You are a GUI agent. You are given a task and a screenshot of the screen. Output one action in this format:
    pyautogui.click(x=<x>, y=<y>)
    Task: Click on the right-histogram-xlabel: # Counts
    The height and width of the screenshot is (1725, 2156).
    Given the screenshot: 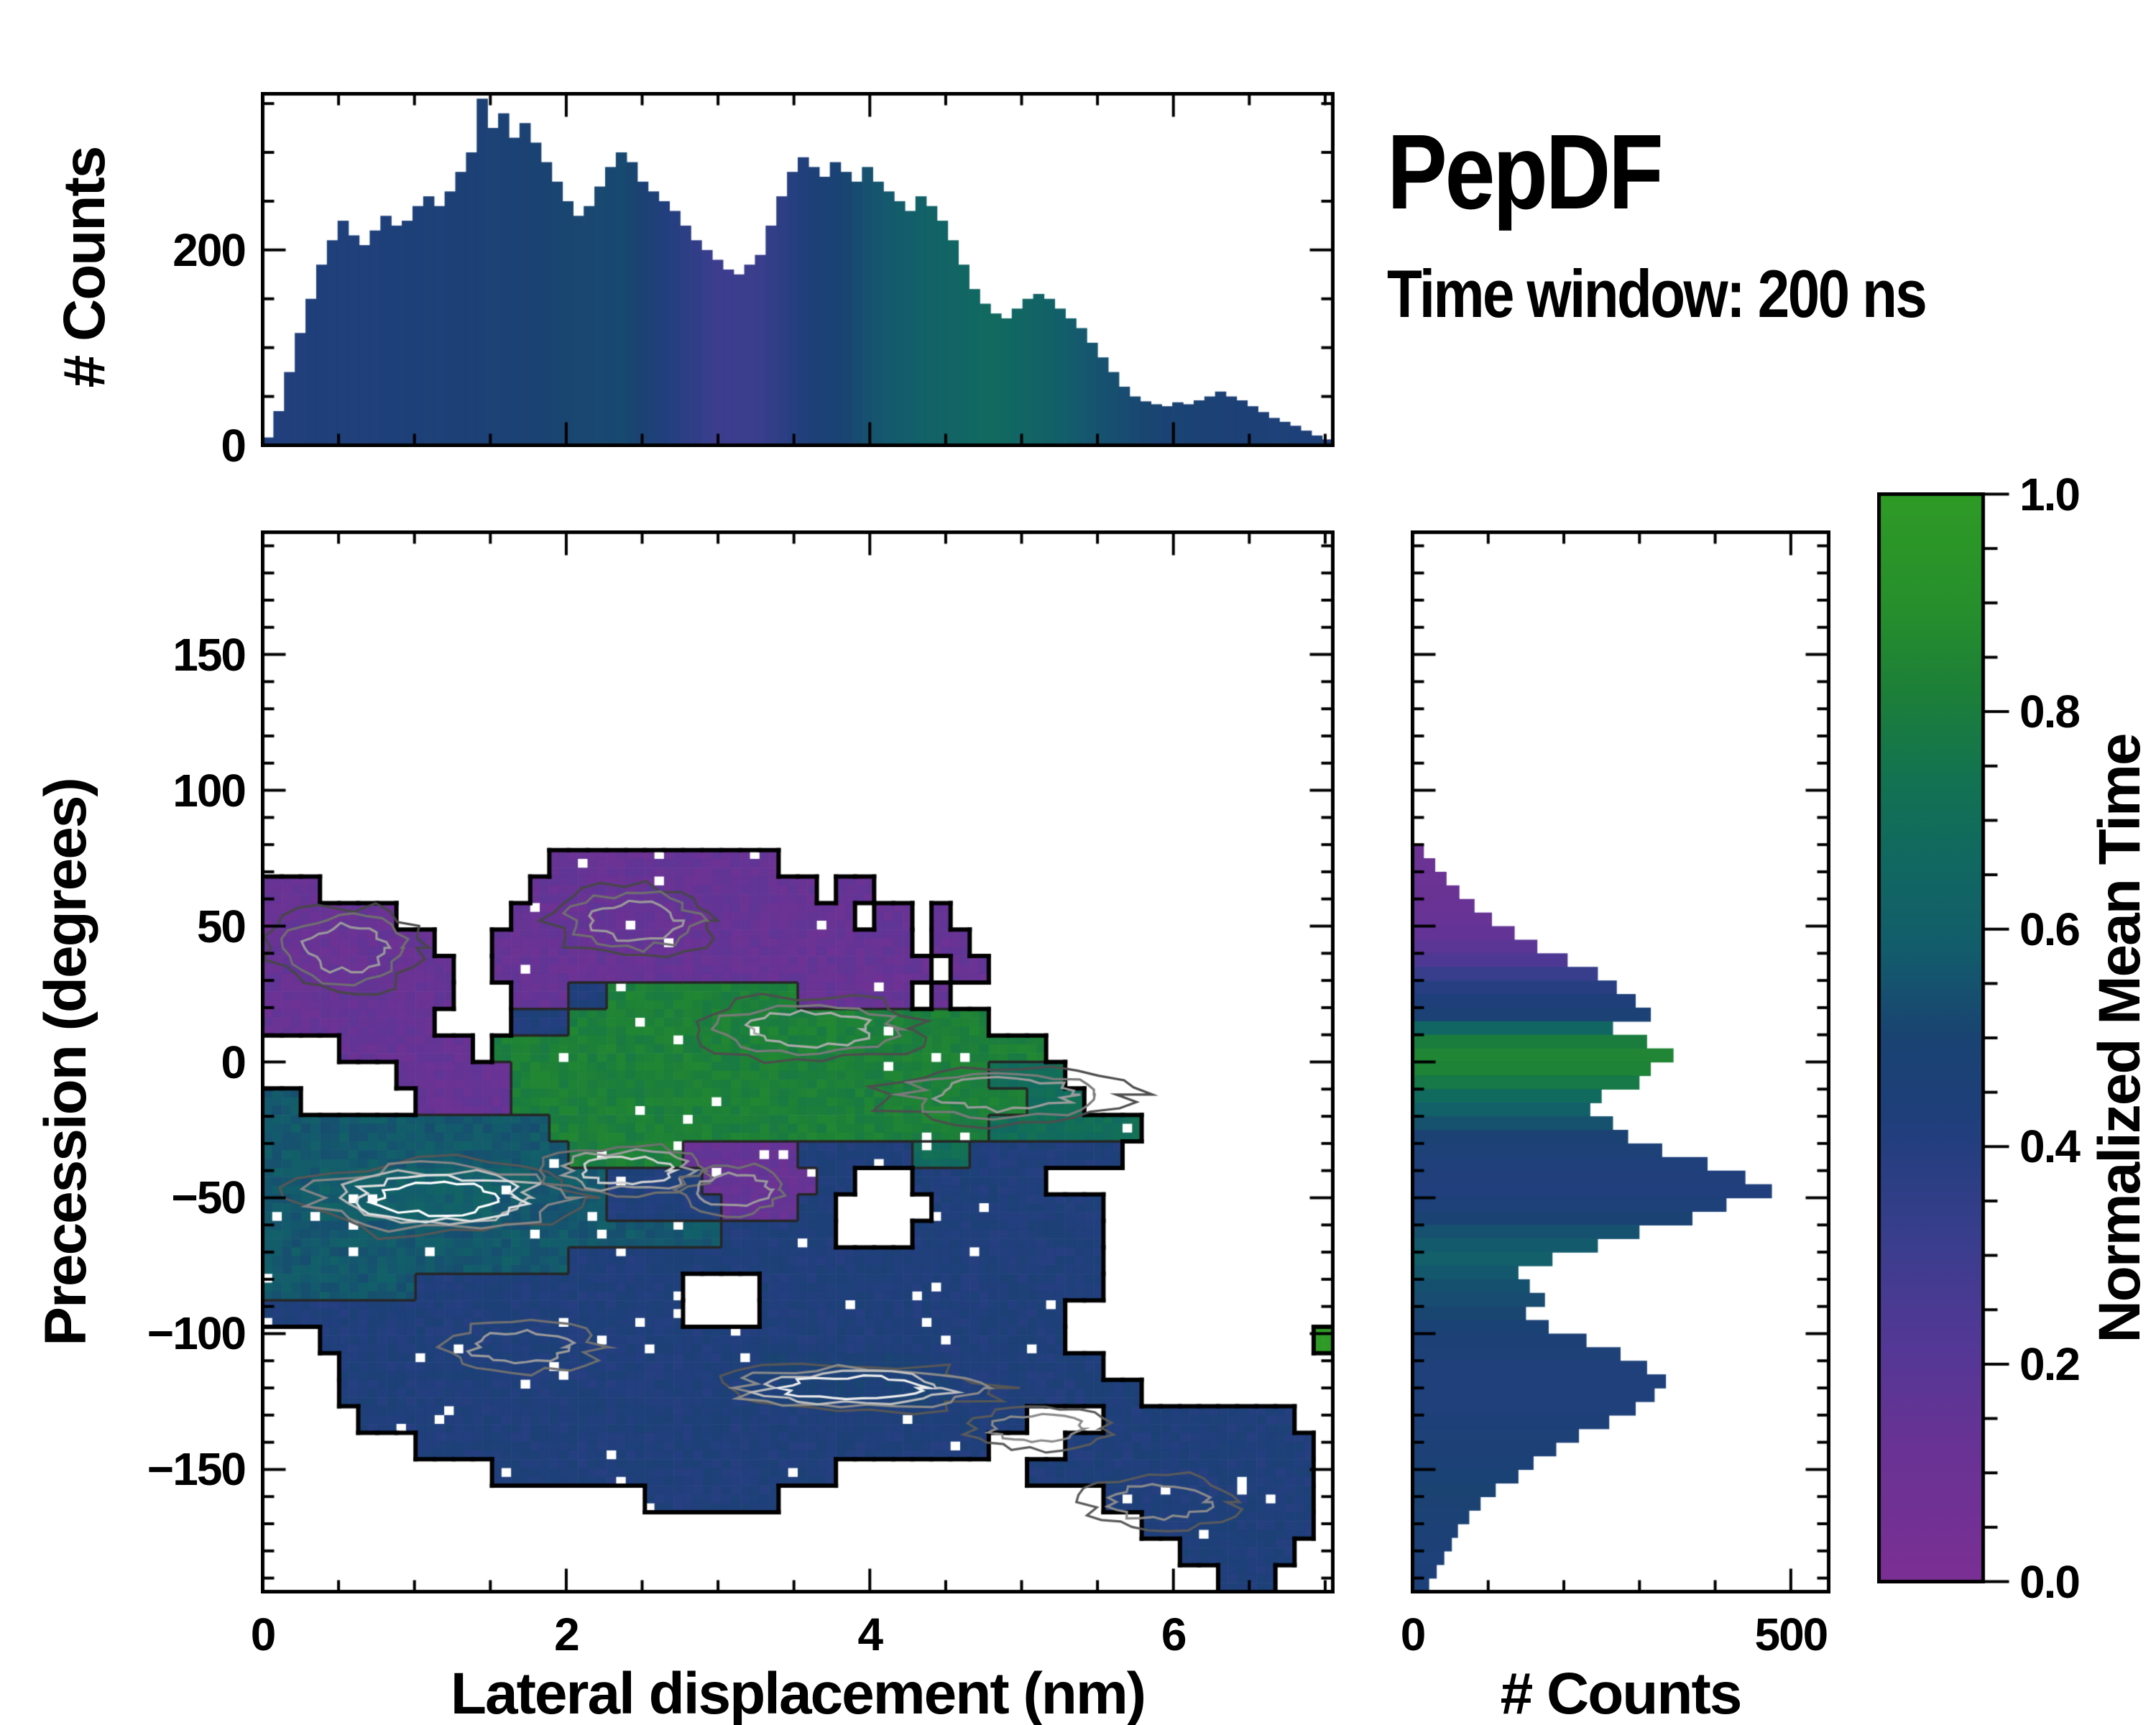 What is the action you would take?
    pyautogui.click(x=1621, y=1693)
    